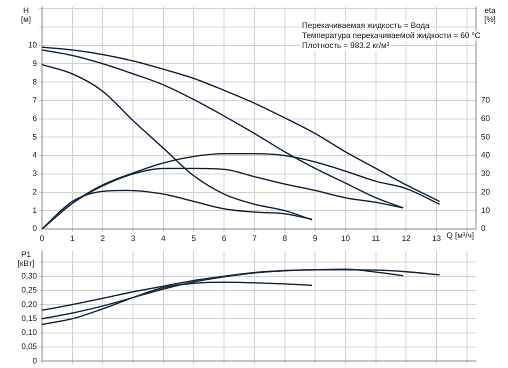 This screenshot has height=368, width=508. Describe the element at coordinates (391, 35) in the screenshot. I see `annotation: Температура перекачиваемой жидкости = 60 °C` at that location.